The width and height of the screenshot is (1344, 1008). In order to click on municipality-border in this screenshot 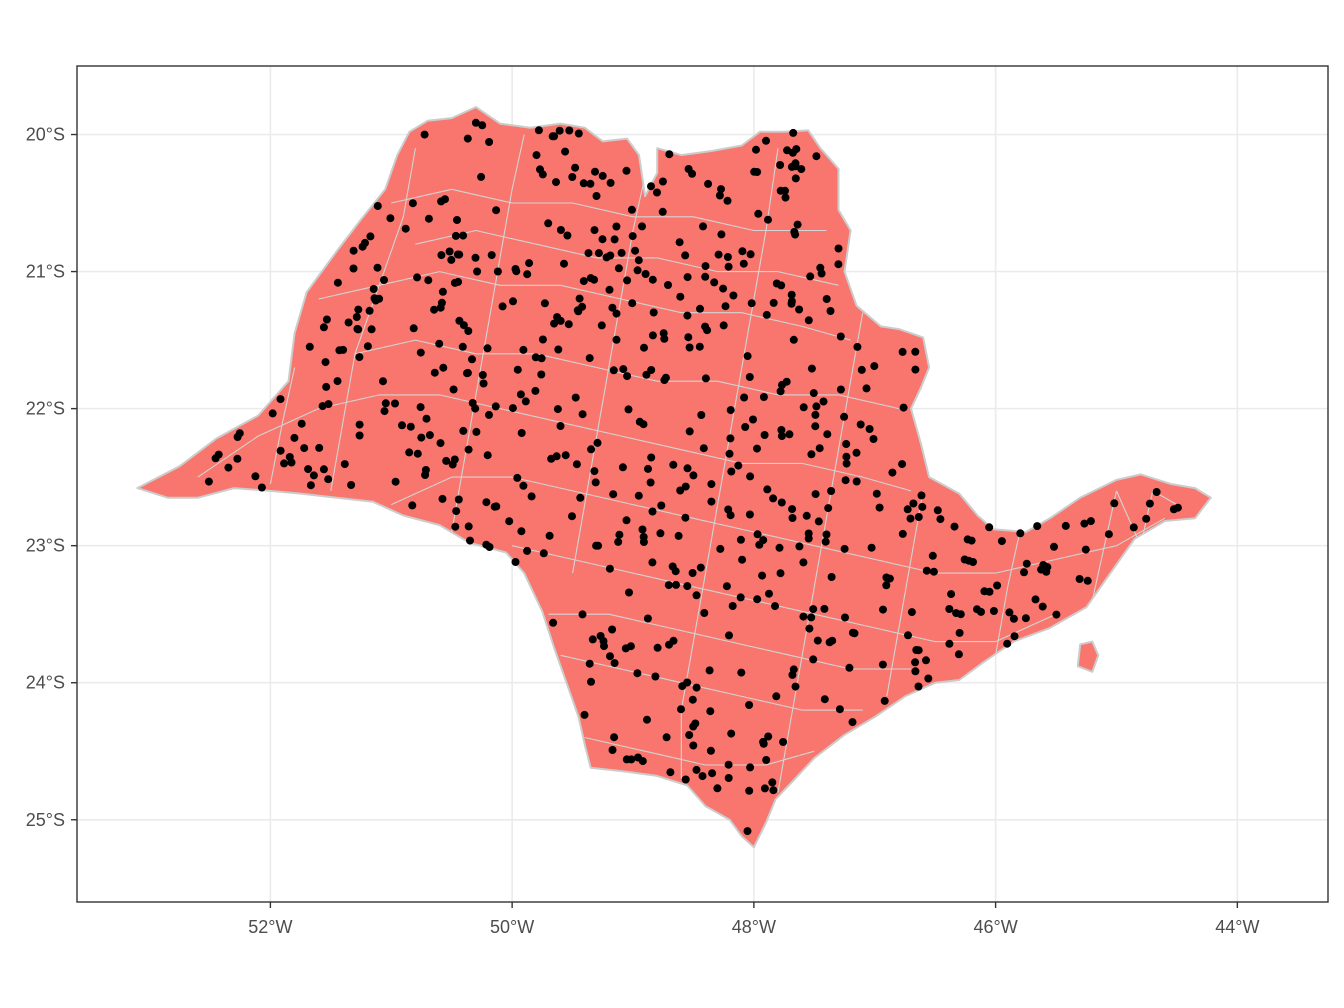, I will do `click(699, 751)`.